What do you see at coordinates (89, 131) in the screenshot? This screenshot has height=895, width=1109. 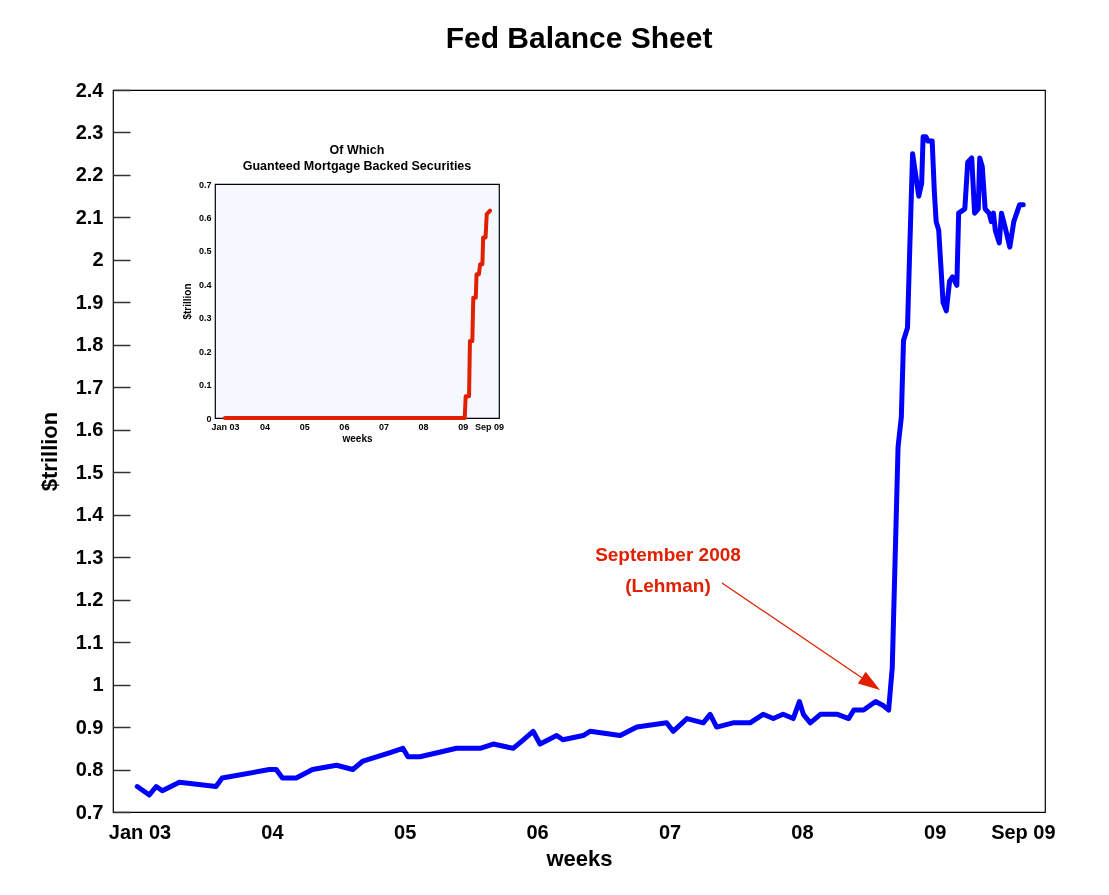 I see `y-tick-label: 2.3` at bounding box center [89, 131].